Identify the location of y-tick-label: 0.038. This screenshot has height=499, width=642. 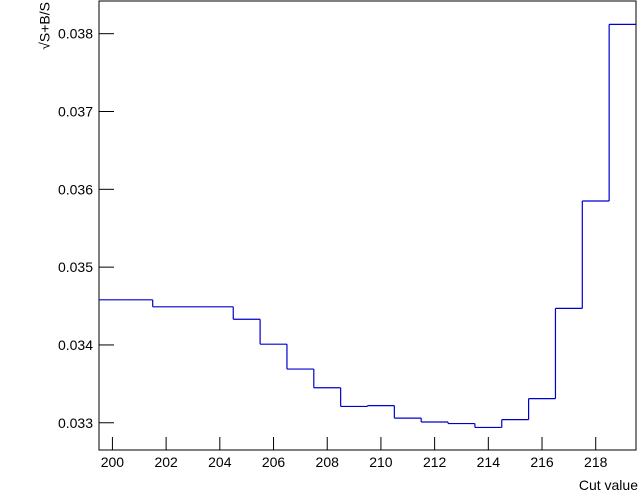
(75, 34).